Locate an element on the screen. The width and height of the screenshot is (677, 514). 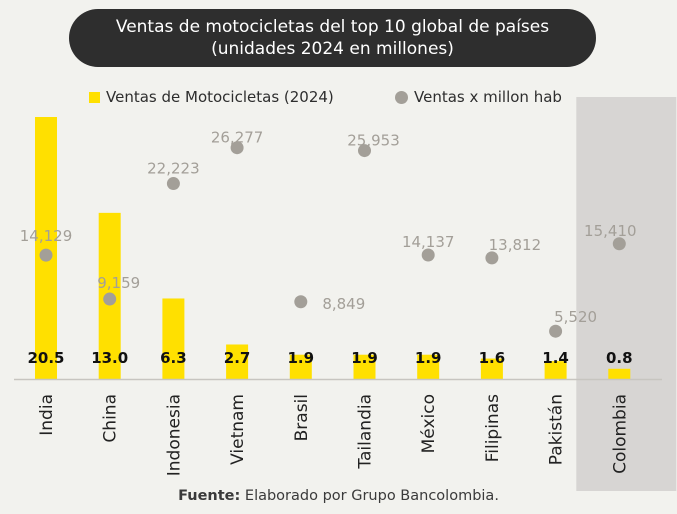
dot-value-label: 9,159 is located at coordinates (118, 283).